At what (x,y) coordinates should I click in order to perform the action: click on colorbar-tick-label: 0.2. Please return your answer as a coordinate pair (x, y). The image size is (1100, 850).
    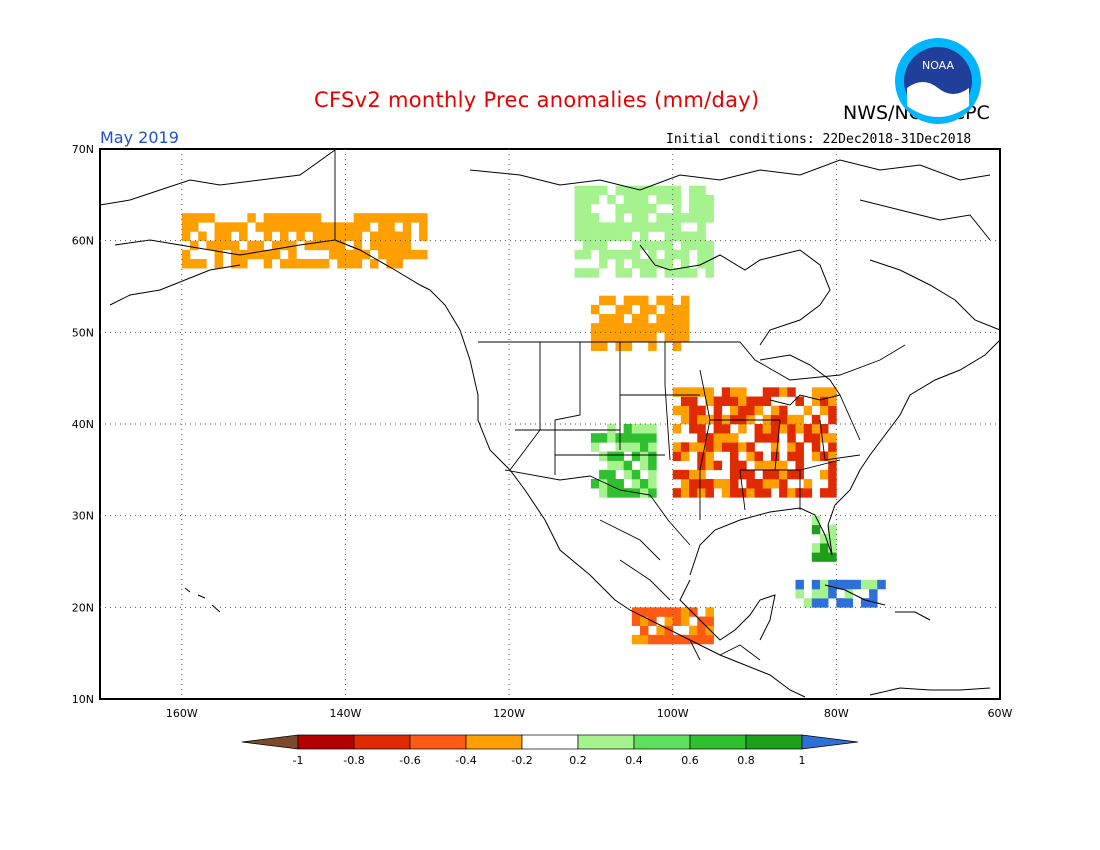
    Looking at the image, I should click on (578, 760).